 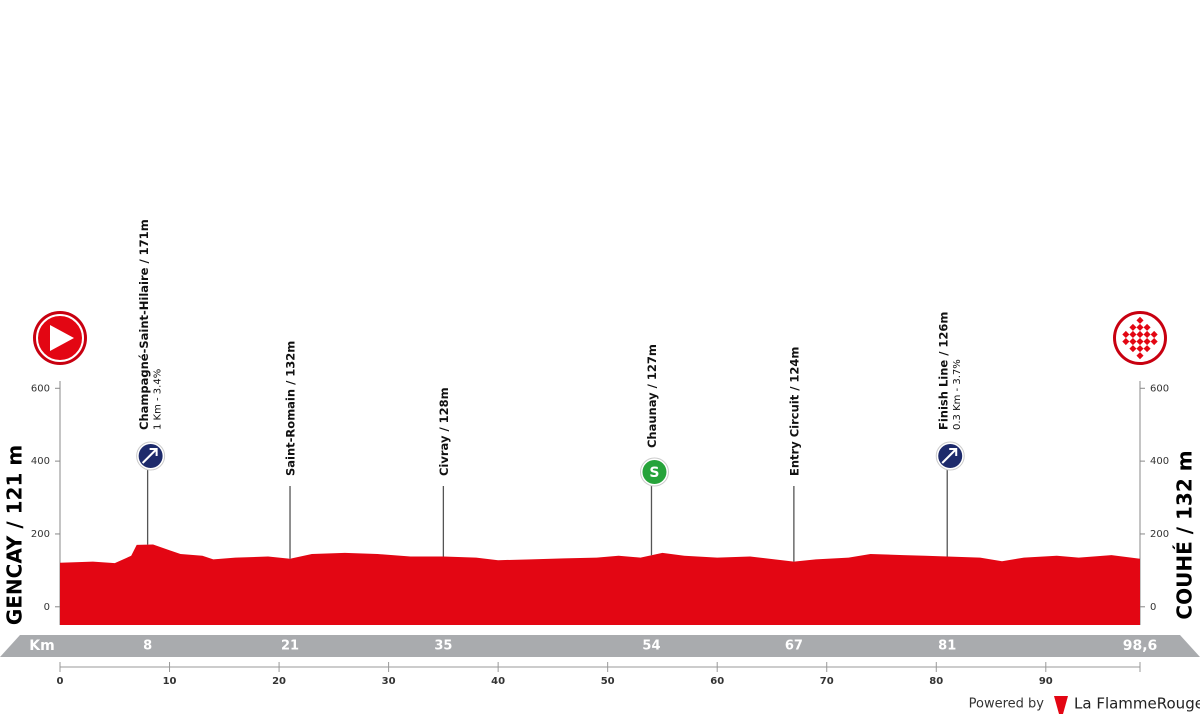 I want to click on brand-logo, so click(x=1061, y=705).